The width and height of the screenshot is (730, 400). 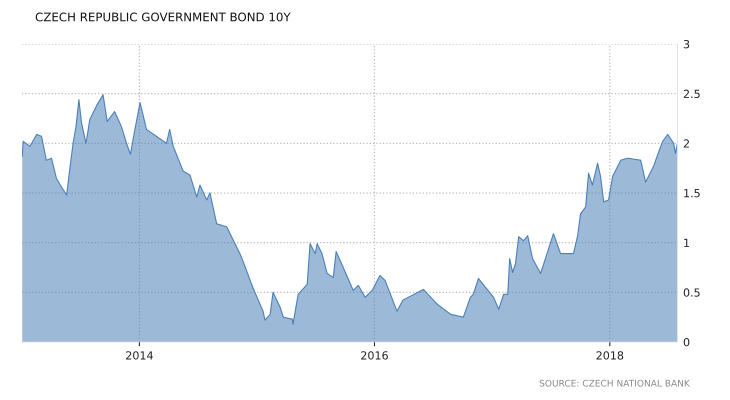 What do you see at coordinates (692, 292) in the screenshot?
I see `y-tick-label: 0.5` at bounding box center [692, 292].